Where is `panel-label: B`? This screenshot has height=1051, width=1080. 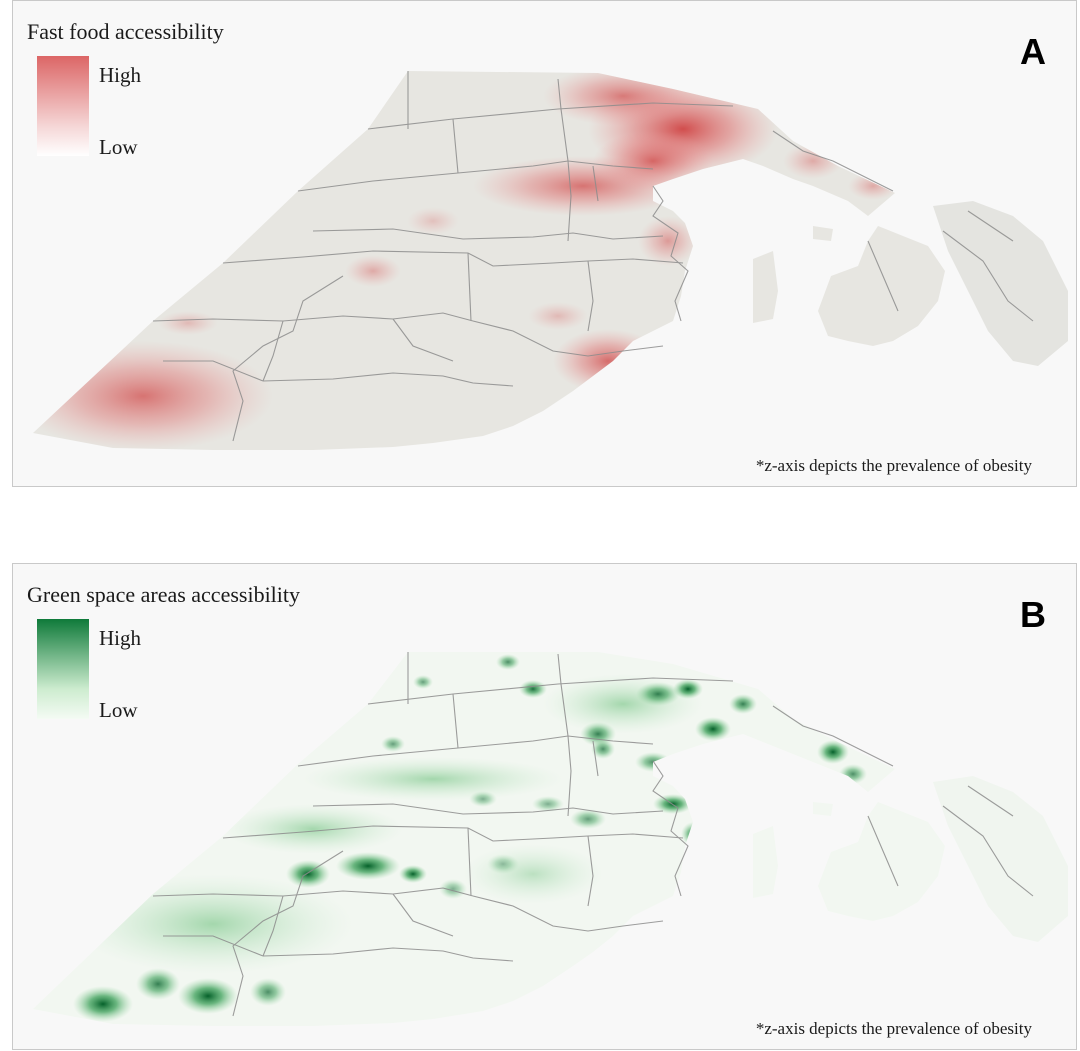 panel-label: B is located at coordinates (1033, 614).